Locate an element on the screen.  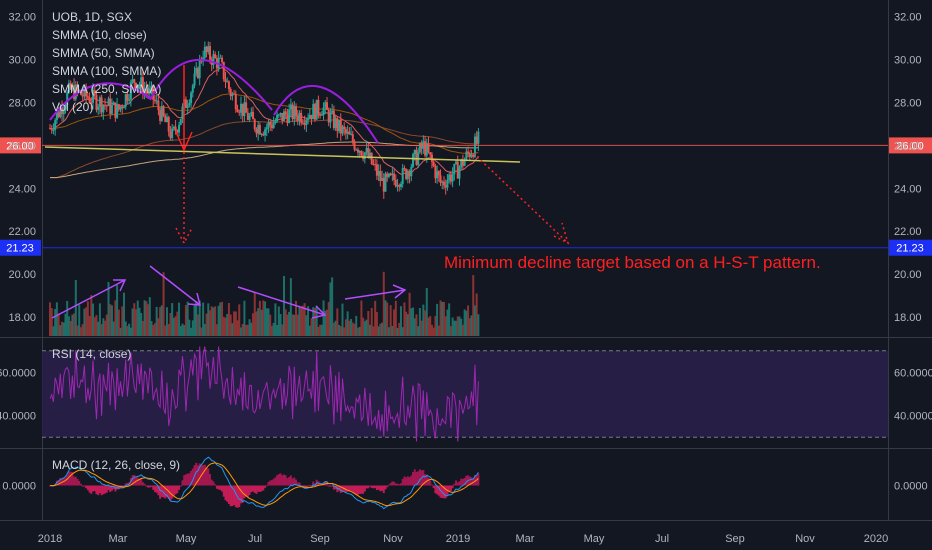
legend-smma-100: SMMA (100, SMMA) is located at coordinates (107, 71).